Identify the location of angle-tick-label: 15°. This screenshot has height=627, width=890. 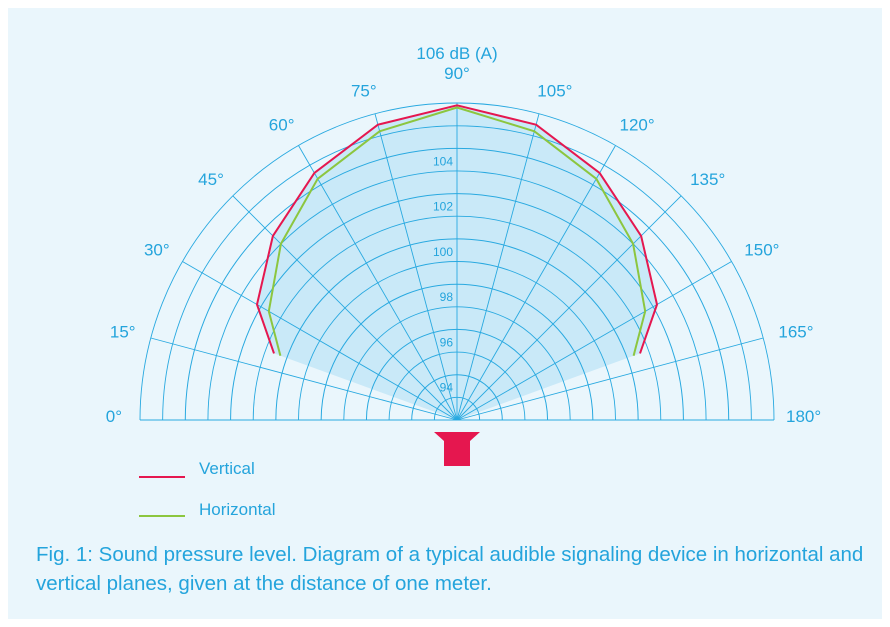
(123, 332).